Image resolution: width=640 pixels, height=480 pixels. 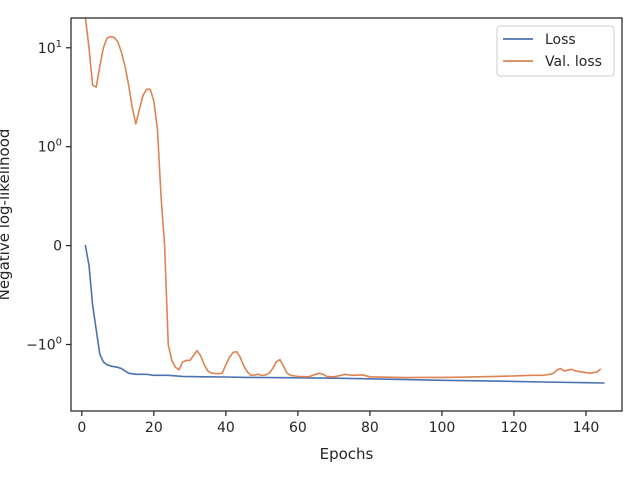 What do you see at coordinates (586, 428) in the screenshot?
I see `x-tick-label: 140` at bounding box center [586, 428].